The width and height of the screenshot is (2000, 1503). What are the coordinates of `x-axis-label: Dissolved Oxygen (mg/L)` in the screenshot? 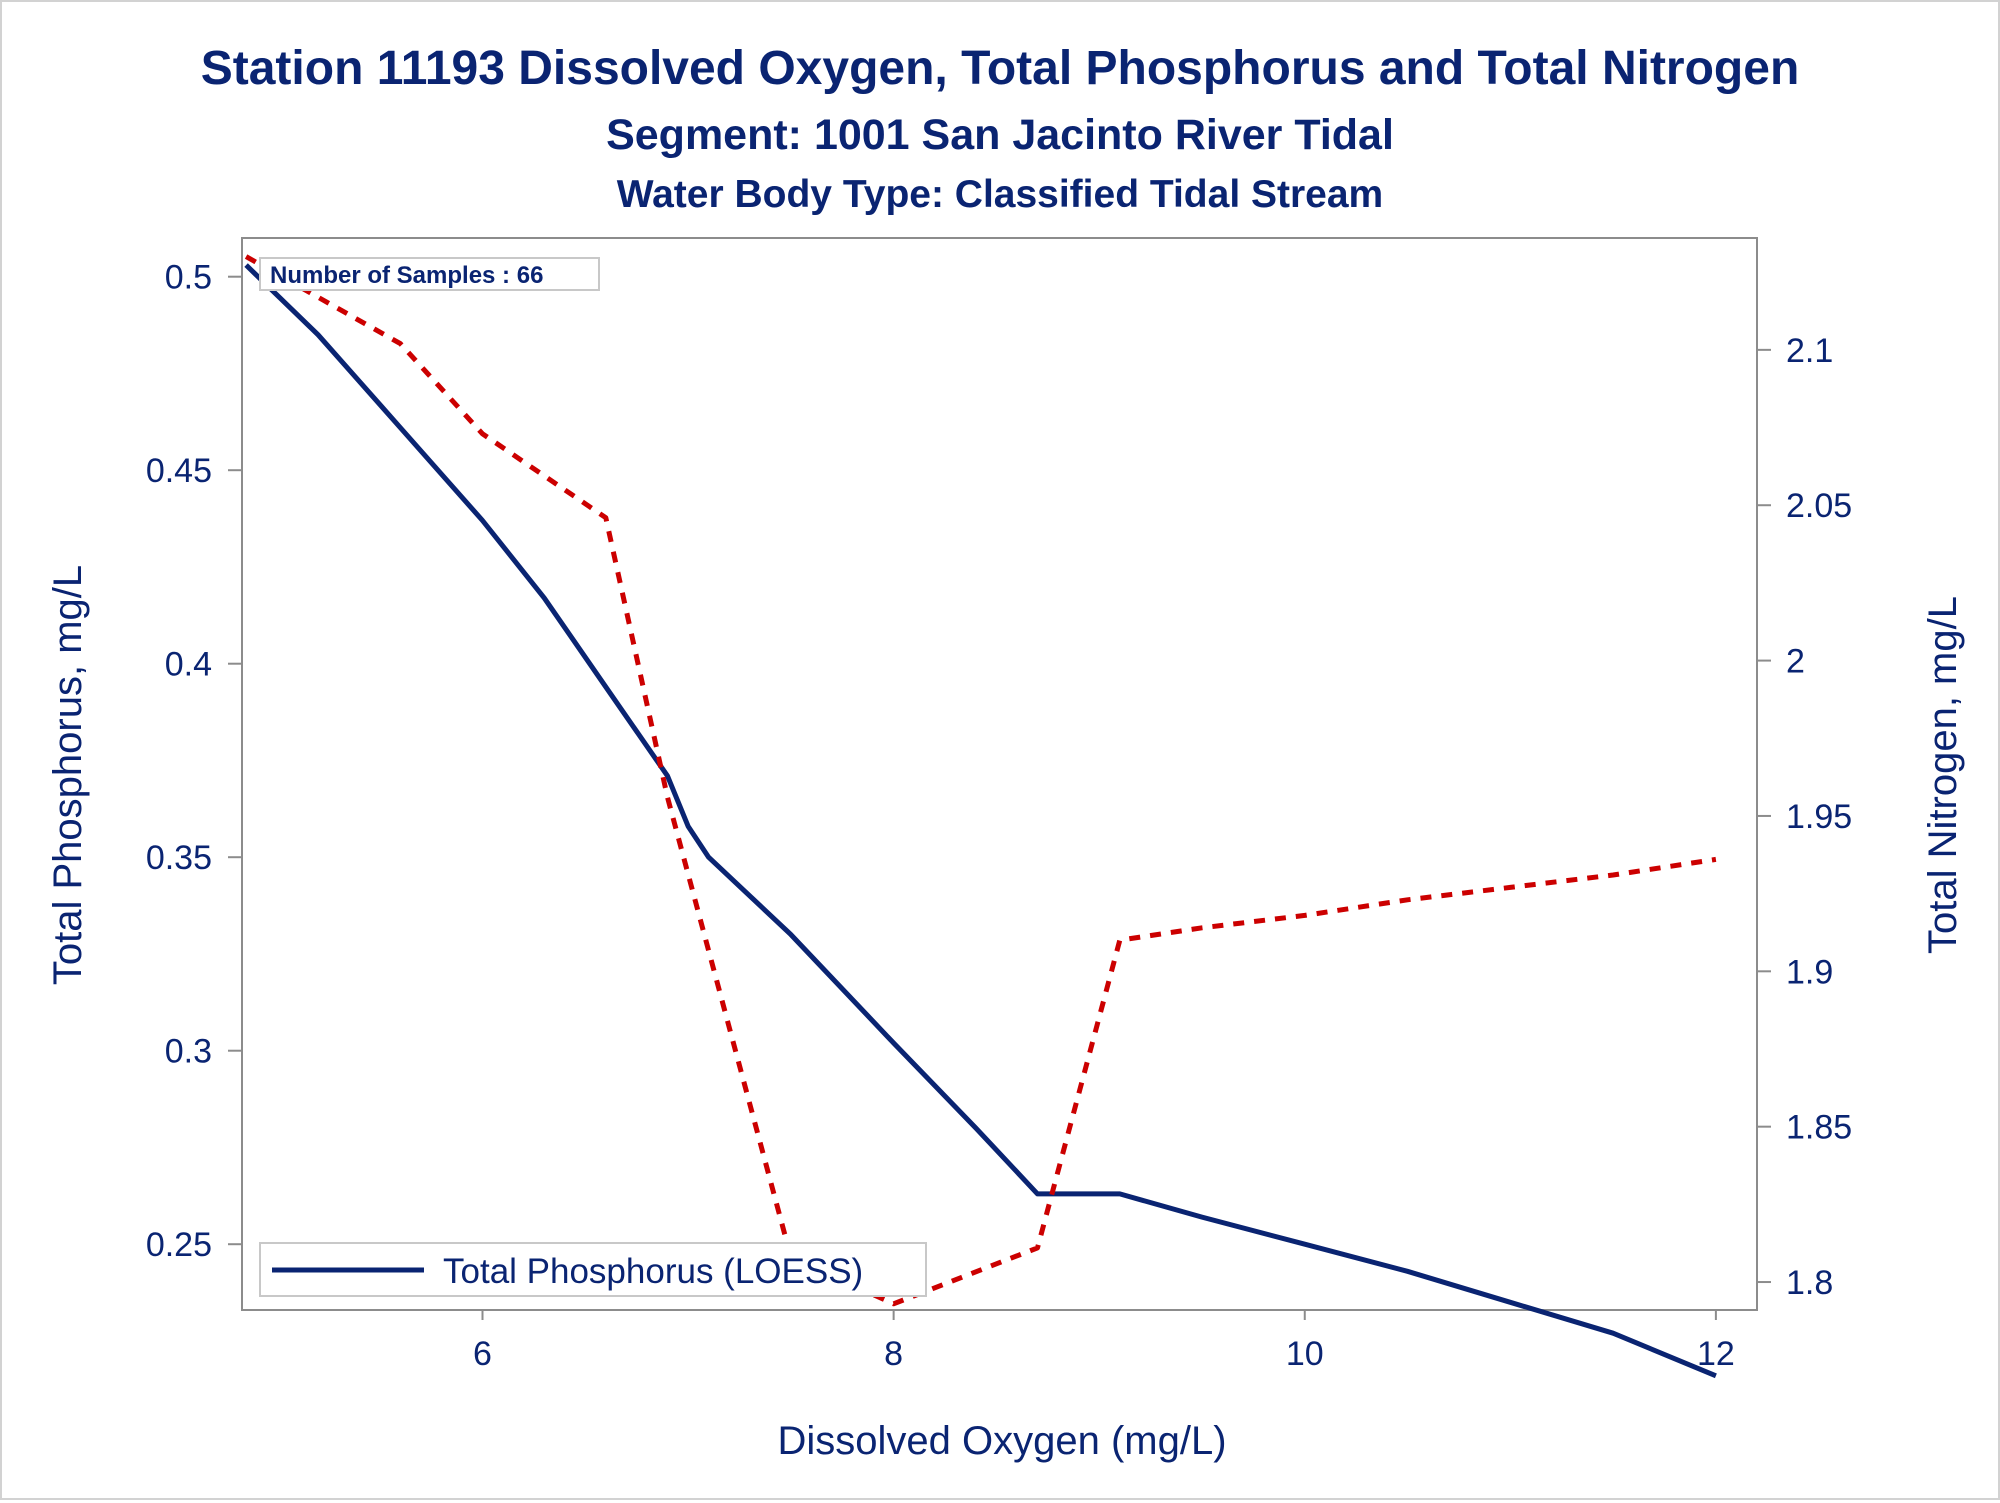 It's located at (1001, 1441).